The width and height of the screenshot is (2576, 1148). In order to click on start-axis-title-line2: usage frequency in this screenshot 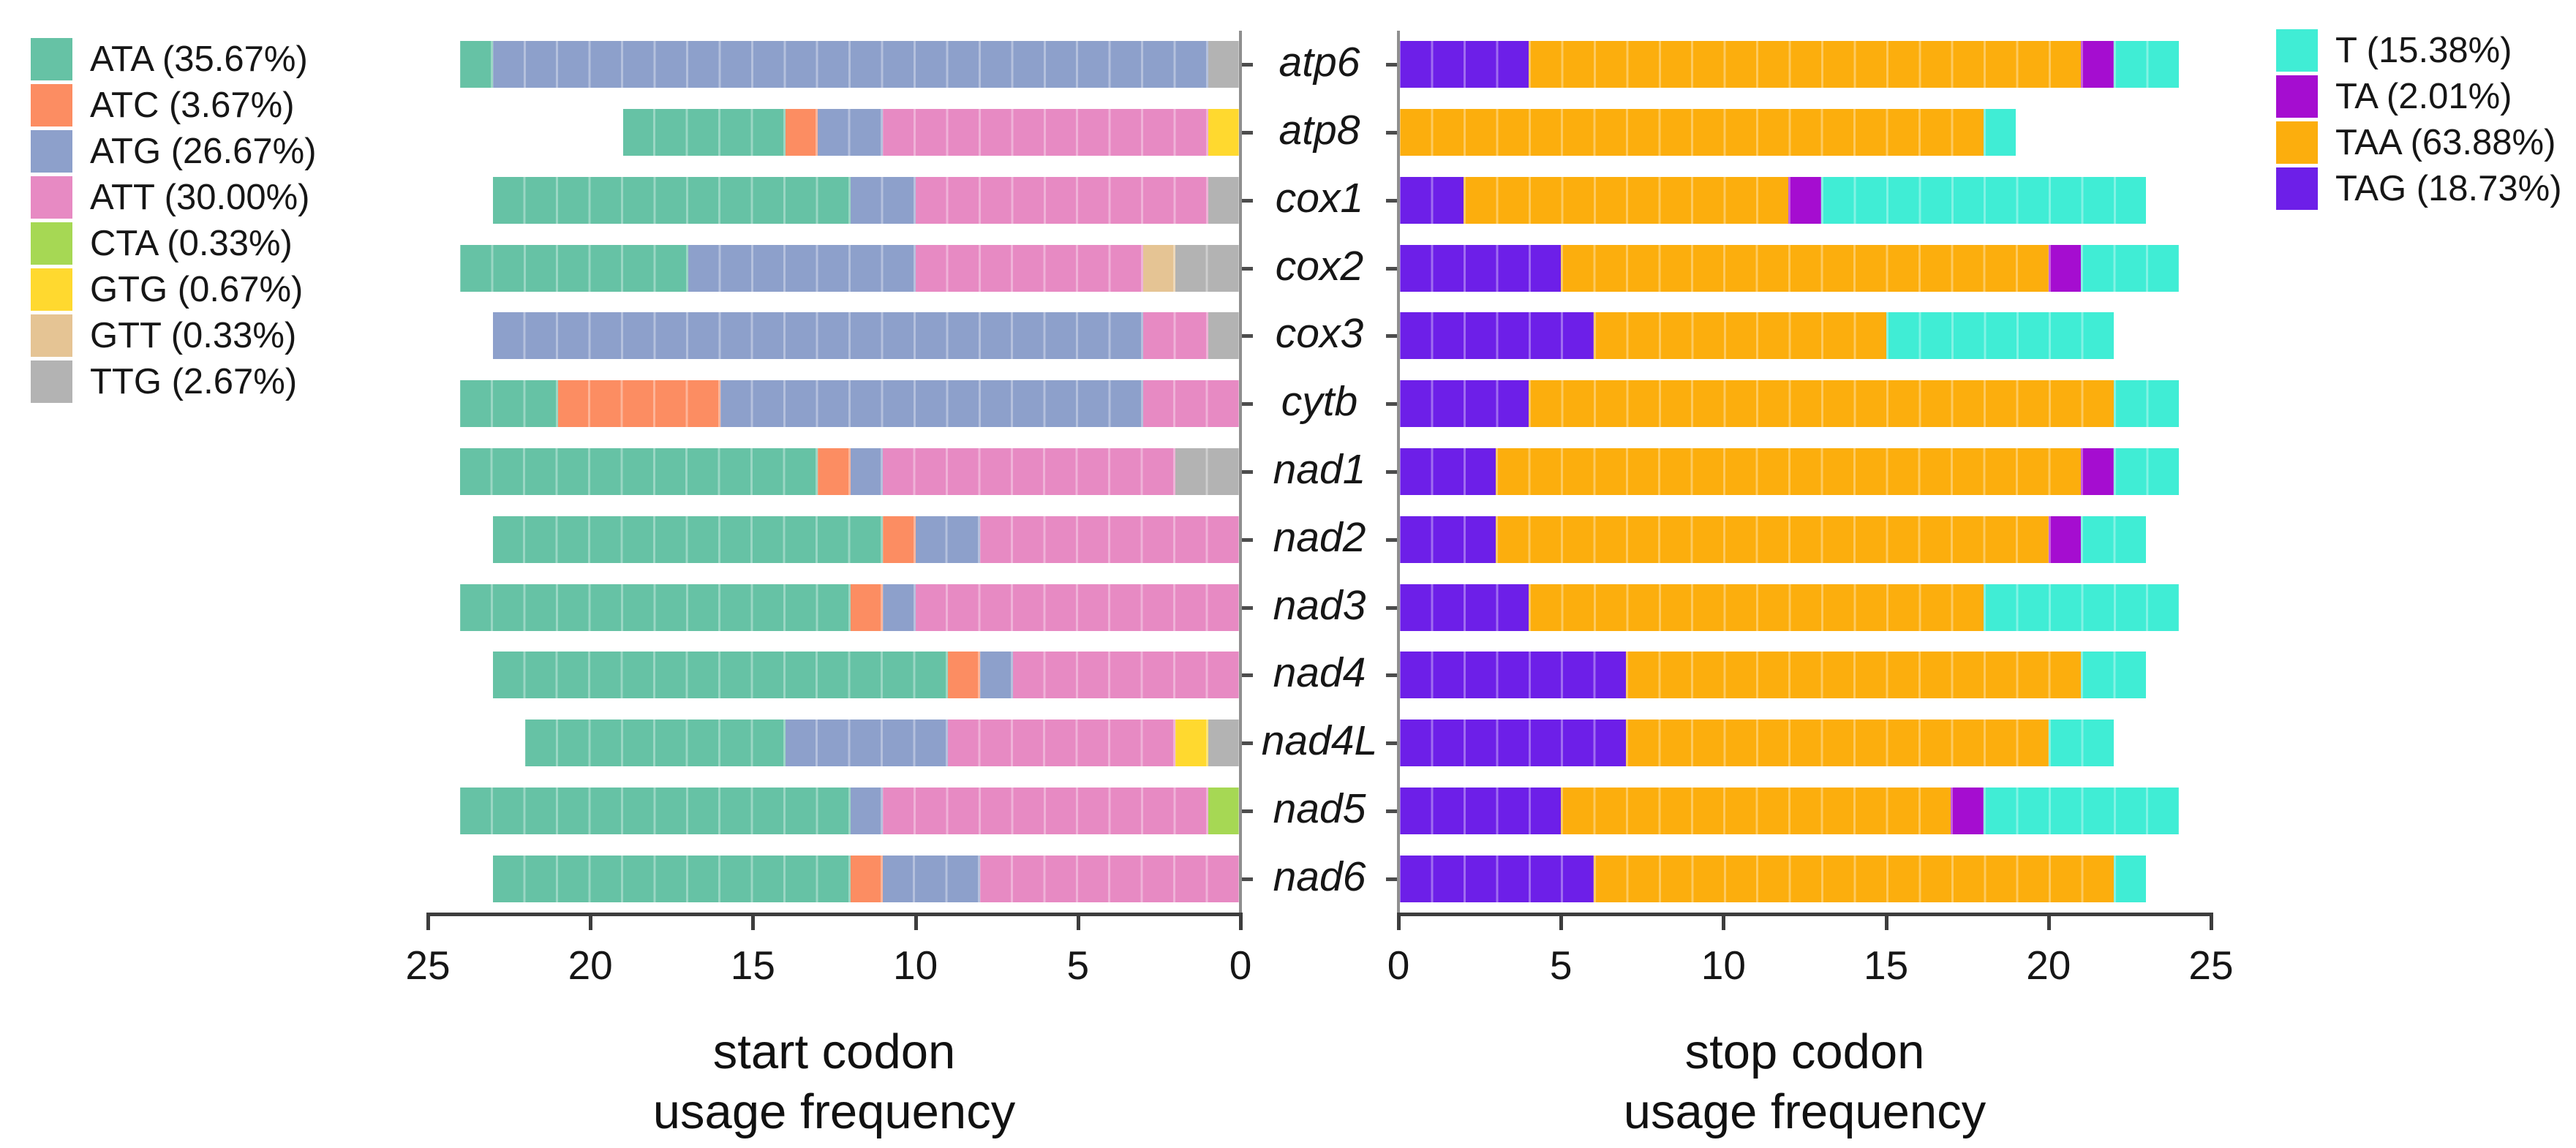, I will do `click(834, 1111)`.